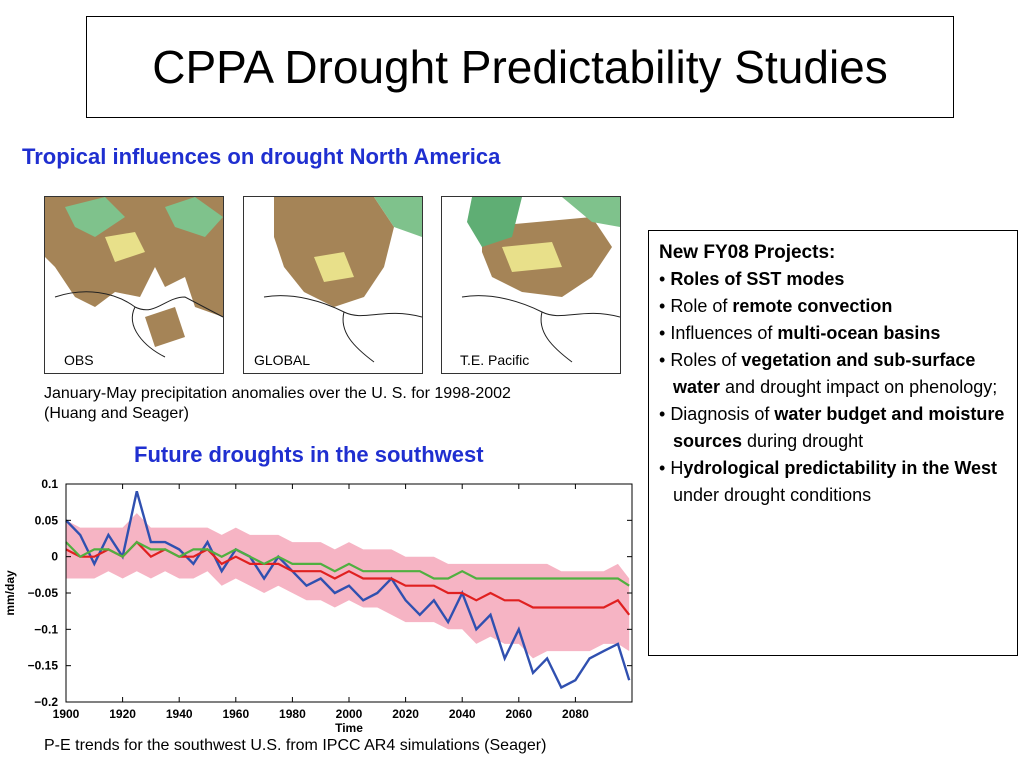 This screenshot has height=768, width=1024. Describe the element at coordinates (235, 714) in the screenshot. I see `x-tick-label: 1960` at that location.